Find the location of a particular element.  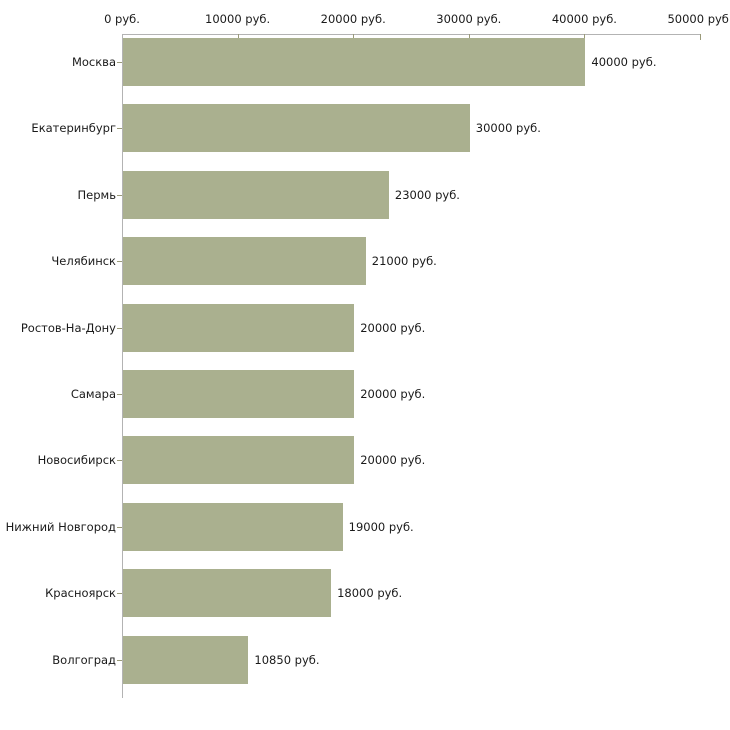

x-axis-line is located at coordinates (411, 34).